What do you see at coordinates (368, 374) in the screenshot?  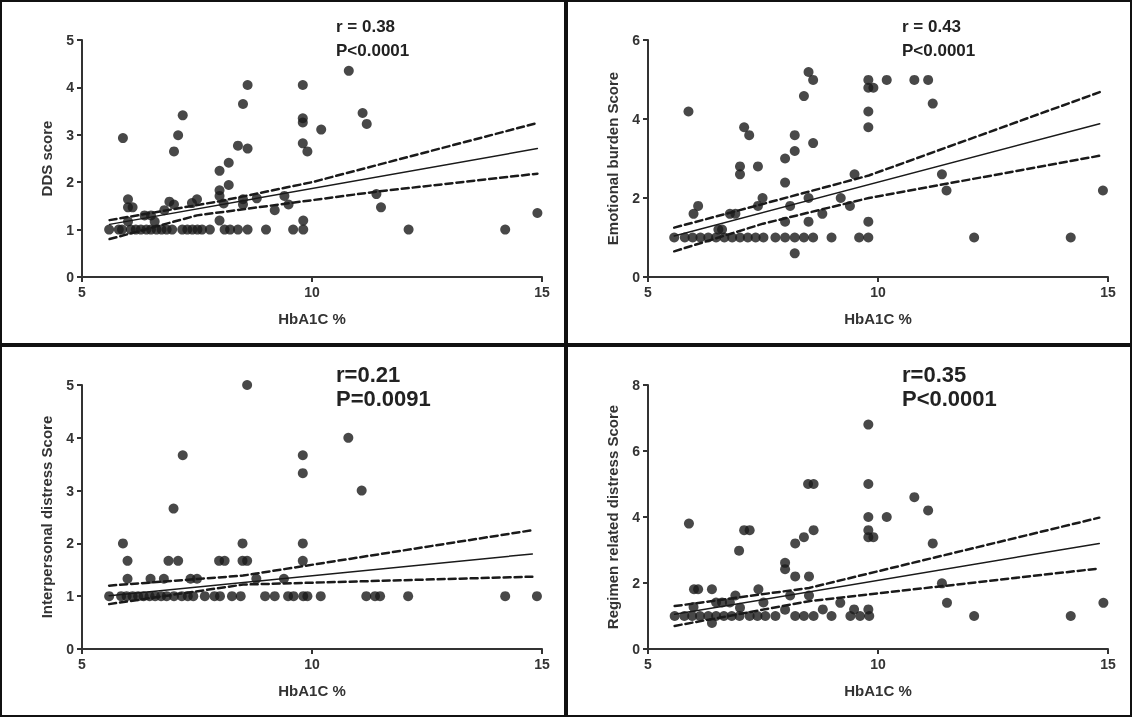 I see `annotation: r=0.21` at bounding box center [368, 374].